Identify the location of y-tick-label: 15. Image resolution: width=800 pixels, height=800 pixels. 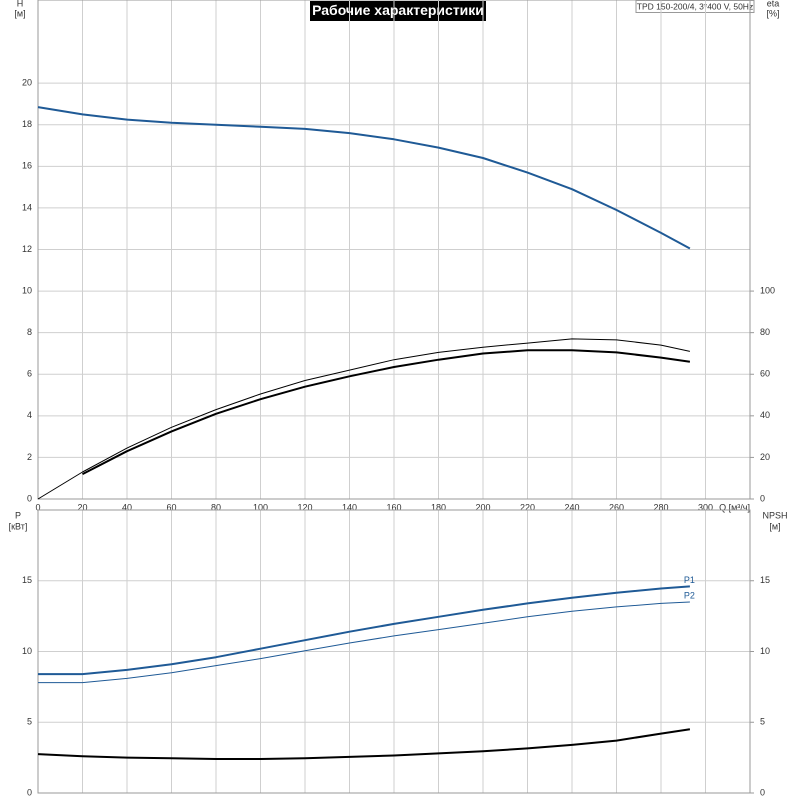
(27, 580).